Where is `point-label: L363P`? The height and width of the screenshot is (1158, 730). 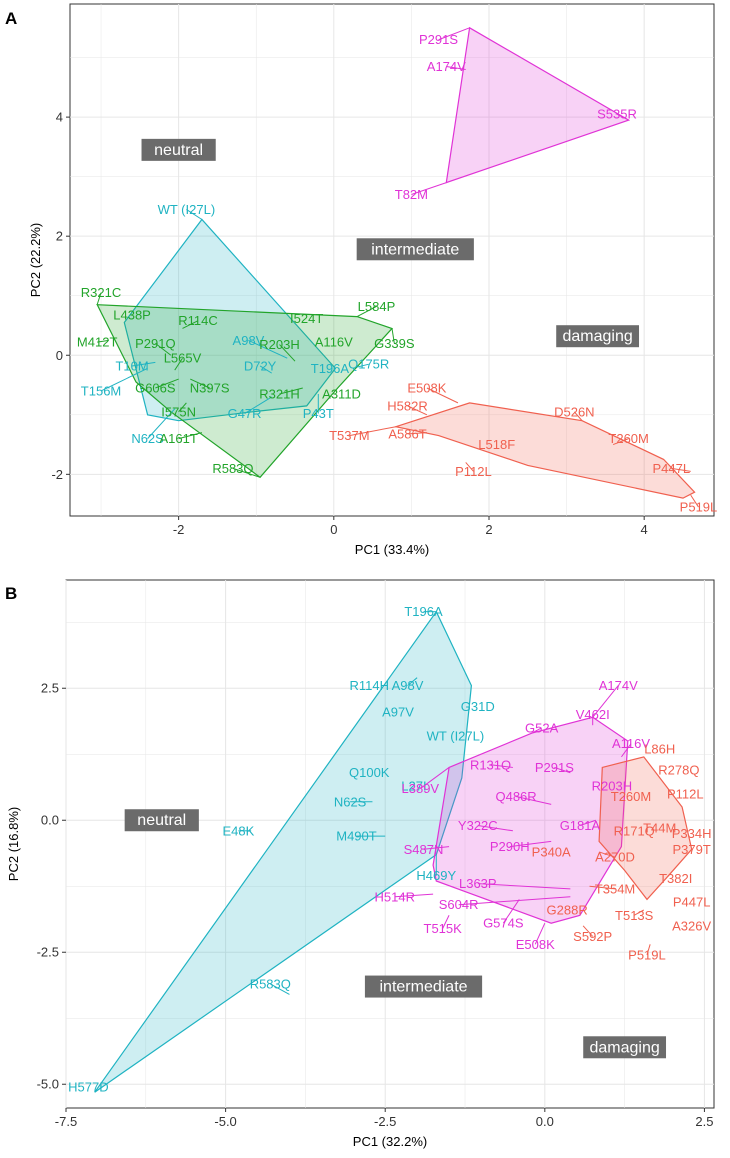 point-label: L363P is located at coordinates (478, 883).